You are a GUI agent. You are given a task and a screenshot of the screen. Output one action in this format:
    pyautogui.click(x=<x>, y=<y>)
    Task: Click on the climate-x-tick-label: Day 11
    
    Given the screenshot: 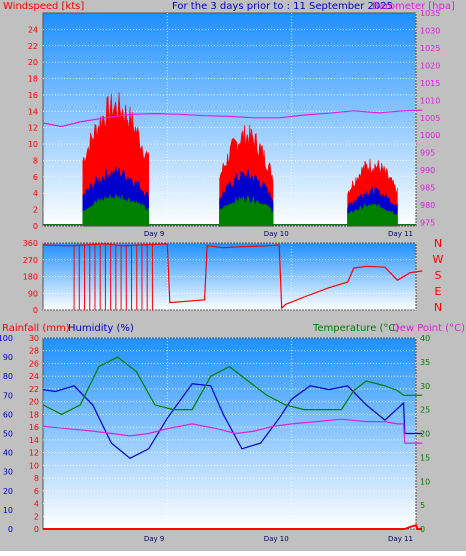 What is the action you would take?
    pyautogui.click(x=400, y=539)
    